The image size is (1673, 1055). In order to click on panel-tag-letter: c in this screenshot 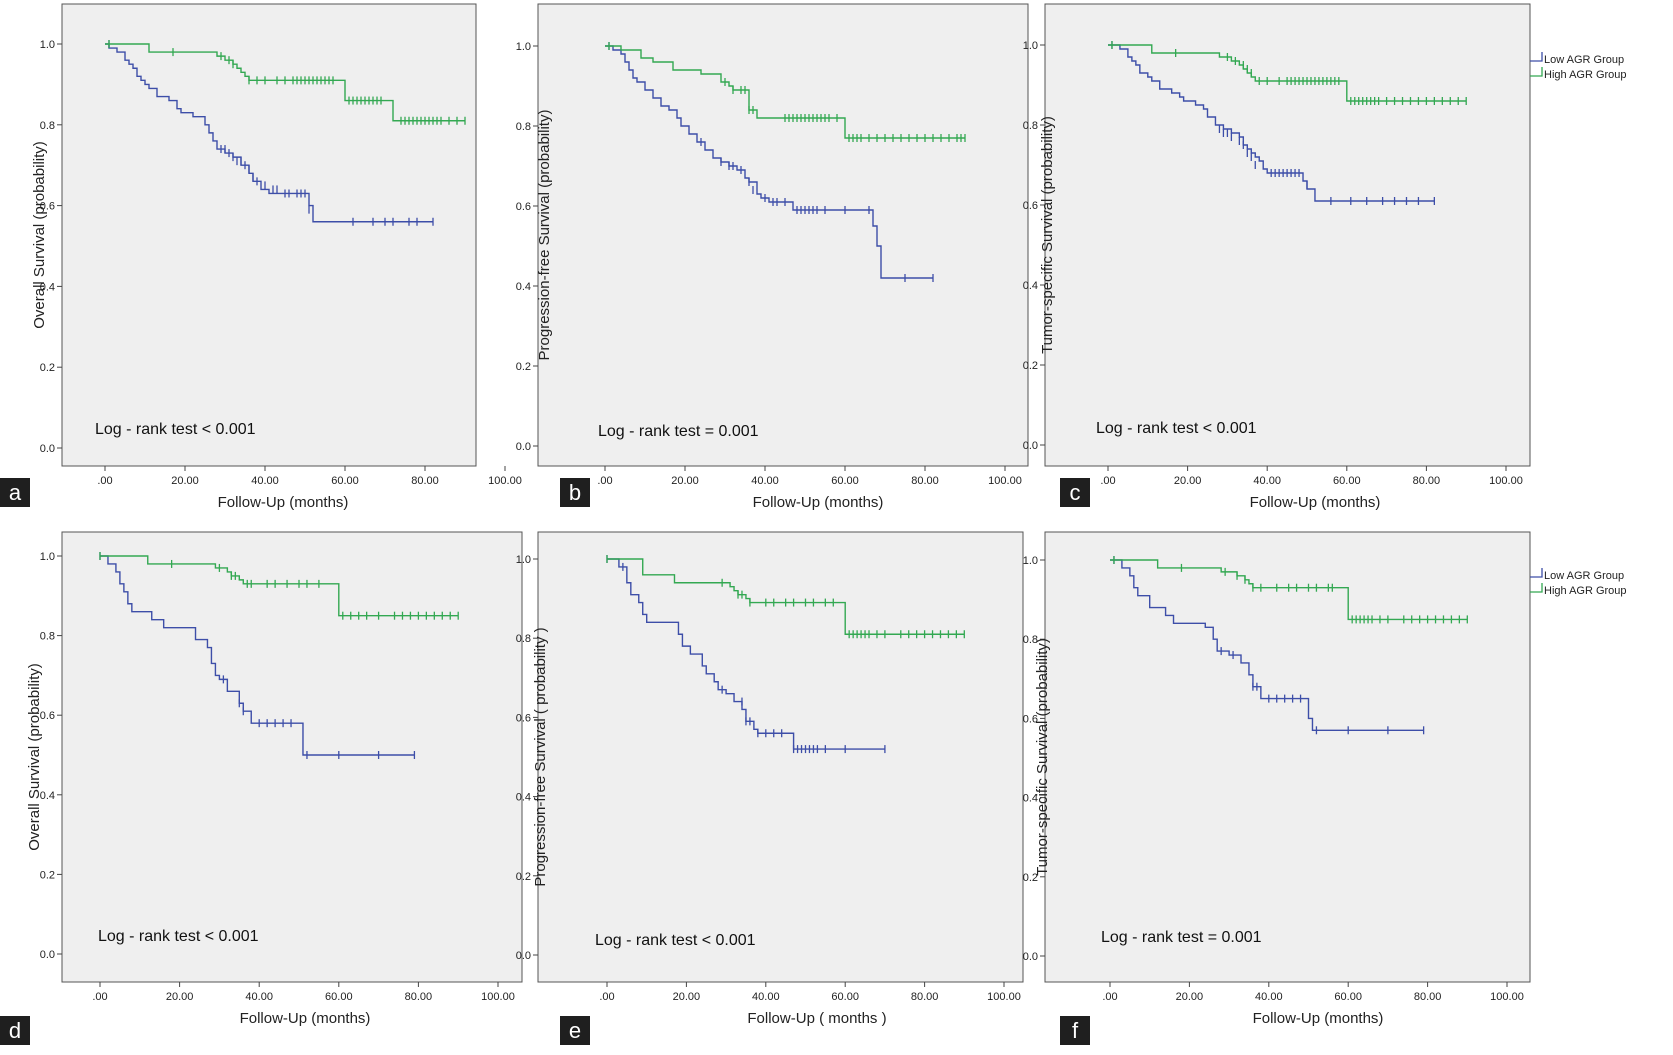, I will do `click(1075, 492)`.